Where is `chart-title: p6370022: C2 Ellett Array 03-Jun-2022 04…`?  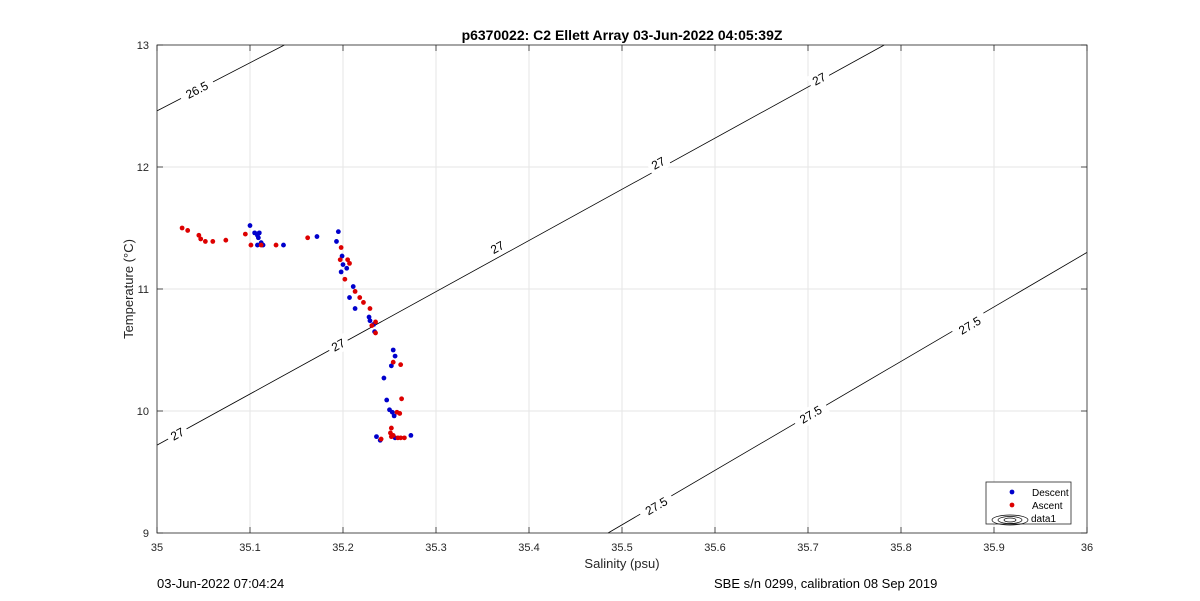
chart-title: p6370022: C2 Ellett Array 03-Jun-2022 04… is located at coordinates (622, 35).